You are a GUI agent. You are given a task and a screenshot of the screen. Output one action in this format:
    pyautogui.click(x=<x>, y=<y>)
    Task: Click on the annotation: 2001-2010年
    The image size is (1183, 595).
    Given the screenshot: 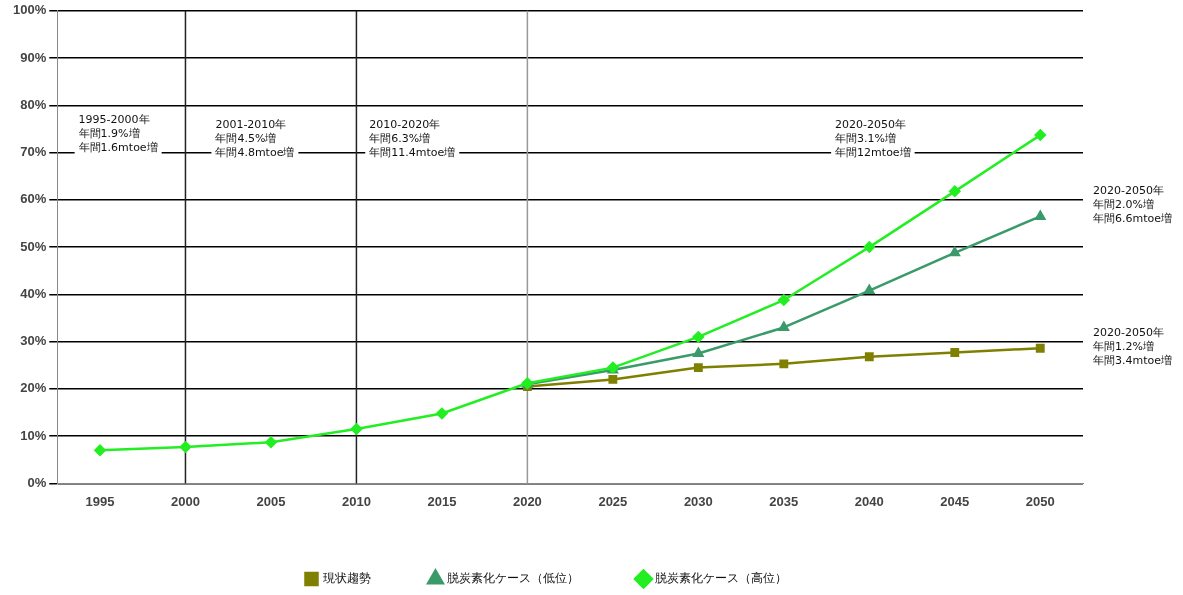 What is the action you would take?
    pyautogui.click(x=251, y=124)
    